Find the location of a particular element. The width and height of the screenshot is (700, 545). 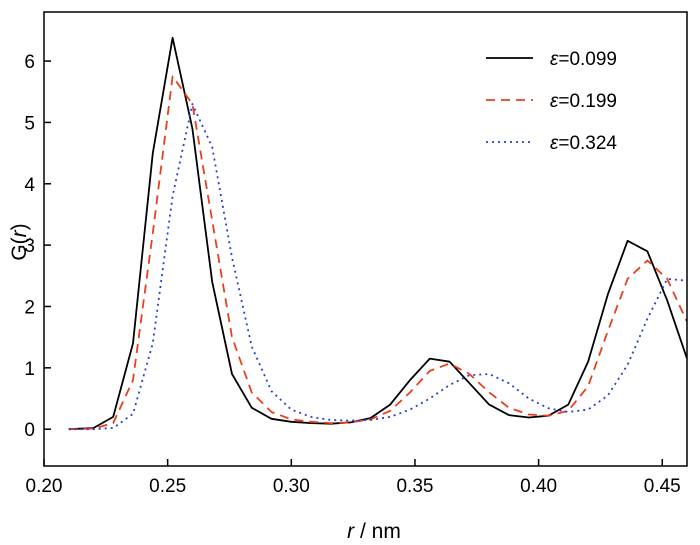

y-axis-label: G(r) is located at coordinates (19, 241).